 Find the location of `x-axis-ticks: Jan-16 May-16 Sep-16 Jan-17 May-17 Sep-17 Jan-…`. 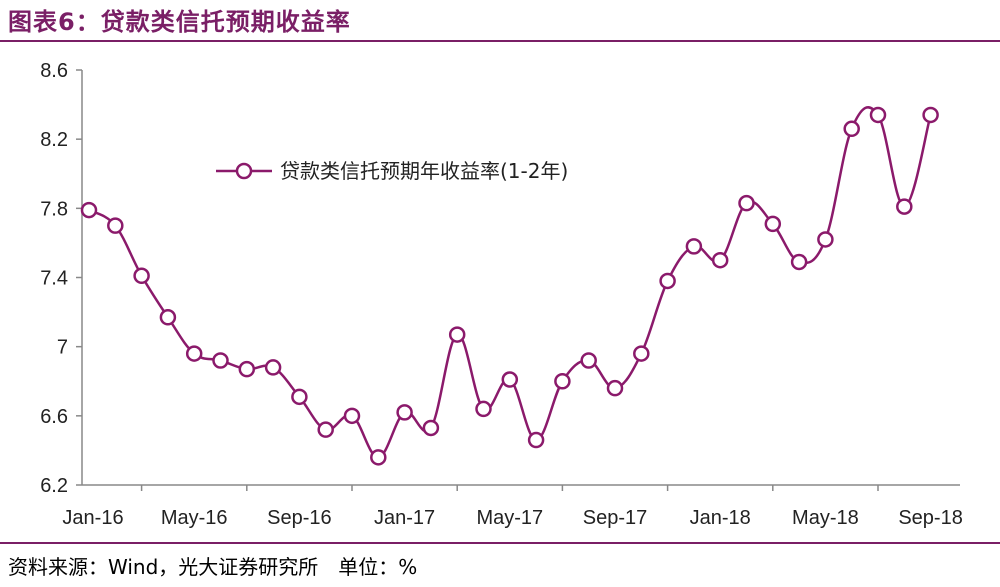

x-axis-ticks: Jan-16 May-16 Sep-16 Jan-17 May-17 Sep-17 Jan-… is located at coordinates (512, 507).